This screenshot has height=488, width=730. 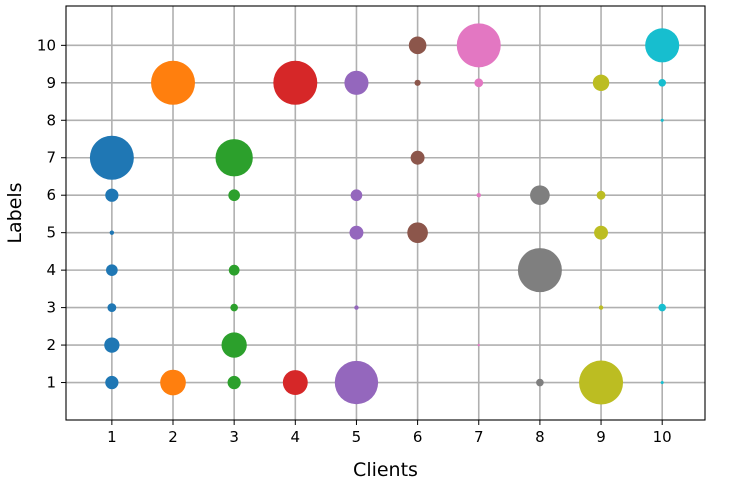 What do you see at coordinates (112, 437) in the screenshot?
I see `x-tick-label: 1` at bounding box center [112, 437].